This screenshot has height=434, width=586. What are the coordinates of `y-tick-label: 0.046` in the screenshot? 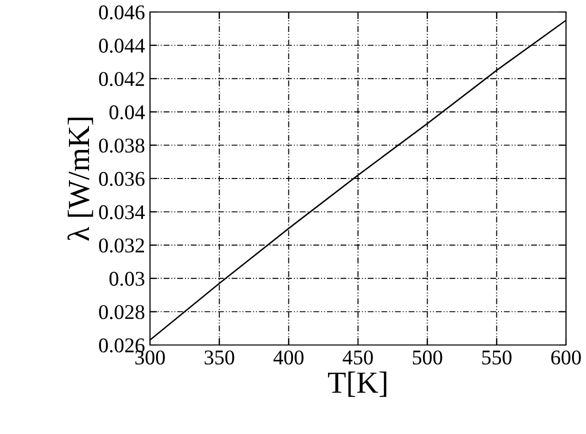 It's located at (122, 12).